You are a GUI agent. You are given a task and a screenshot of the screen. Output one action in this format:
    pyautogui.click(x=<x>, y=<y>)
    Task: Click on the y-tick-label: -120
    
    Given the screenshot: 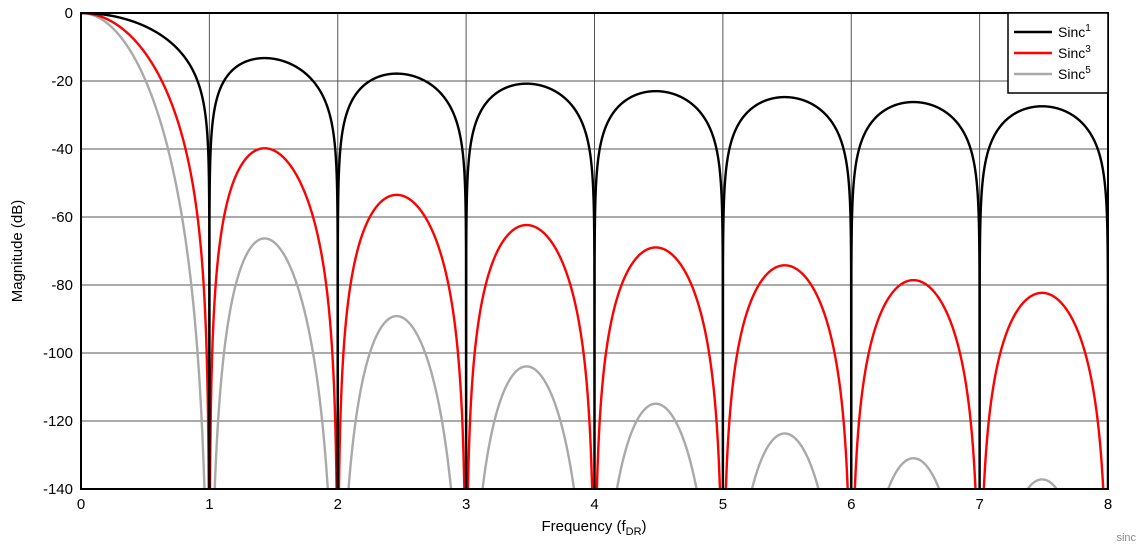 What is the action you would take?
    pyautogui.click(x=58, y=421)
    